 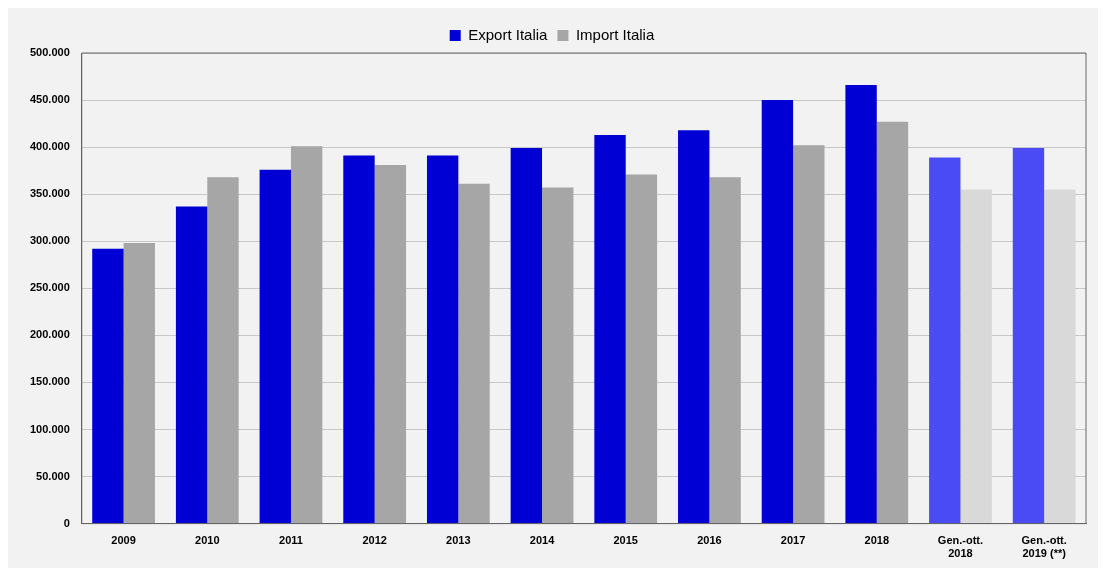 What do you see at coordinates (50, 99) in the screenshot?
I see `y-tick-label: 450.000` at bounding box center [50, 99].